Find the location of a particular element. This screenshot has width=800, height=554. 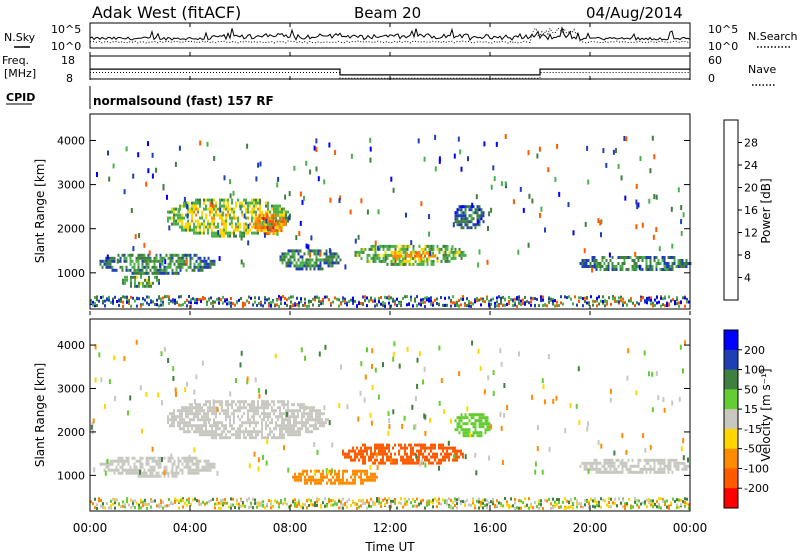

freq-panel: Freq. [MHz] 18 8 60 0 Nave is located at coordinates (389, 70).